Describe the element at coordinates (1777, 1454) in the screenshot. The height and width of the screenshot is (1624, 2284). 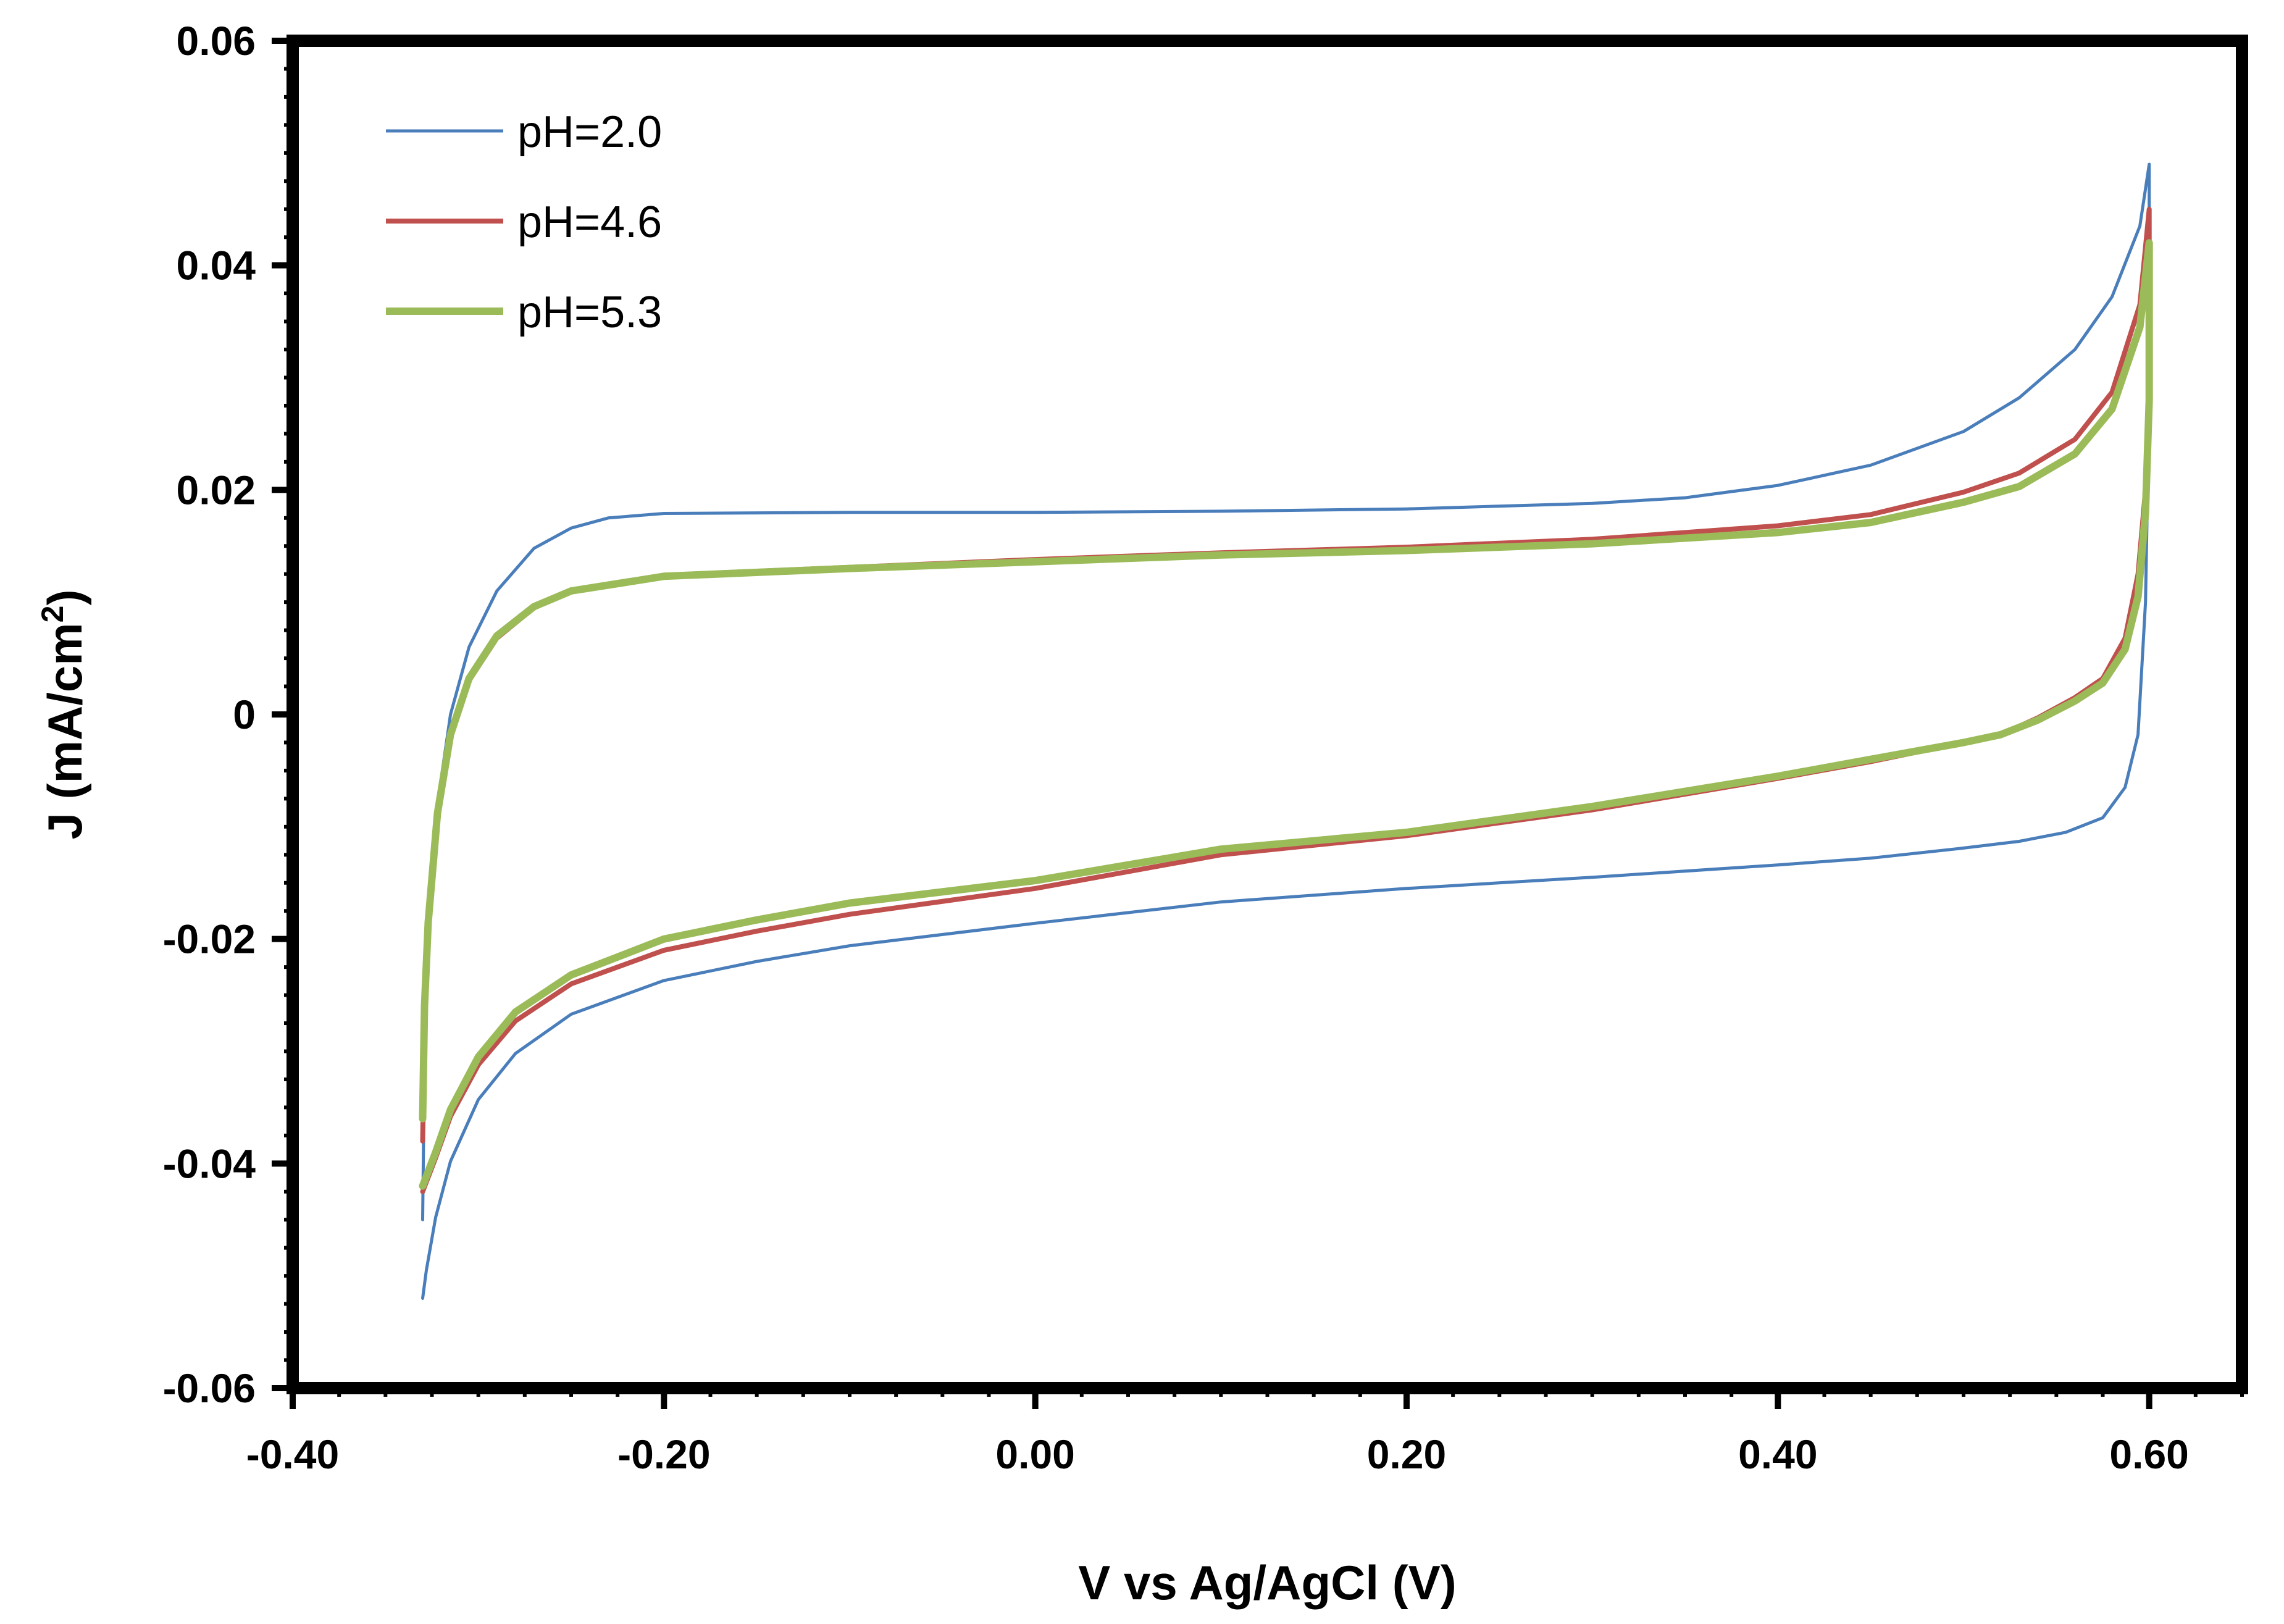
I see `x-tick-label: 0.40` at that location.